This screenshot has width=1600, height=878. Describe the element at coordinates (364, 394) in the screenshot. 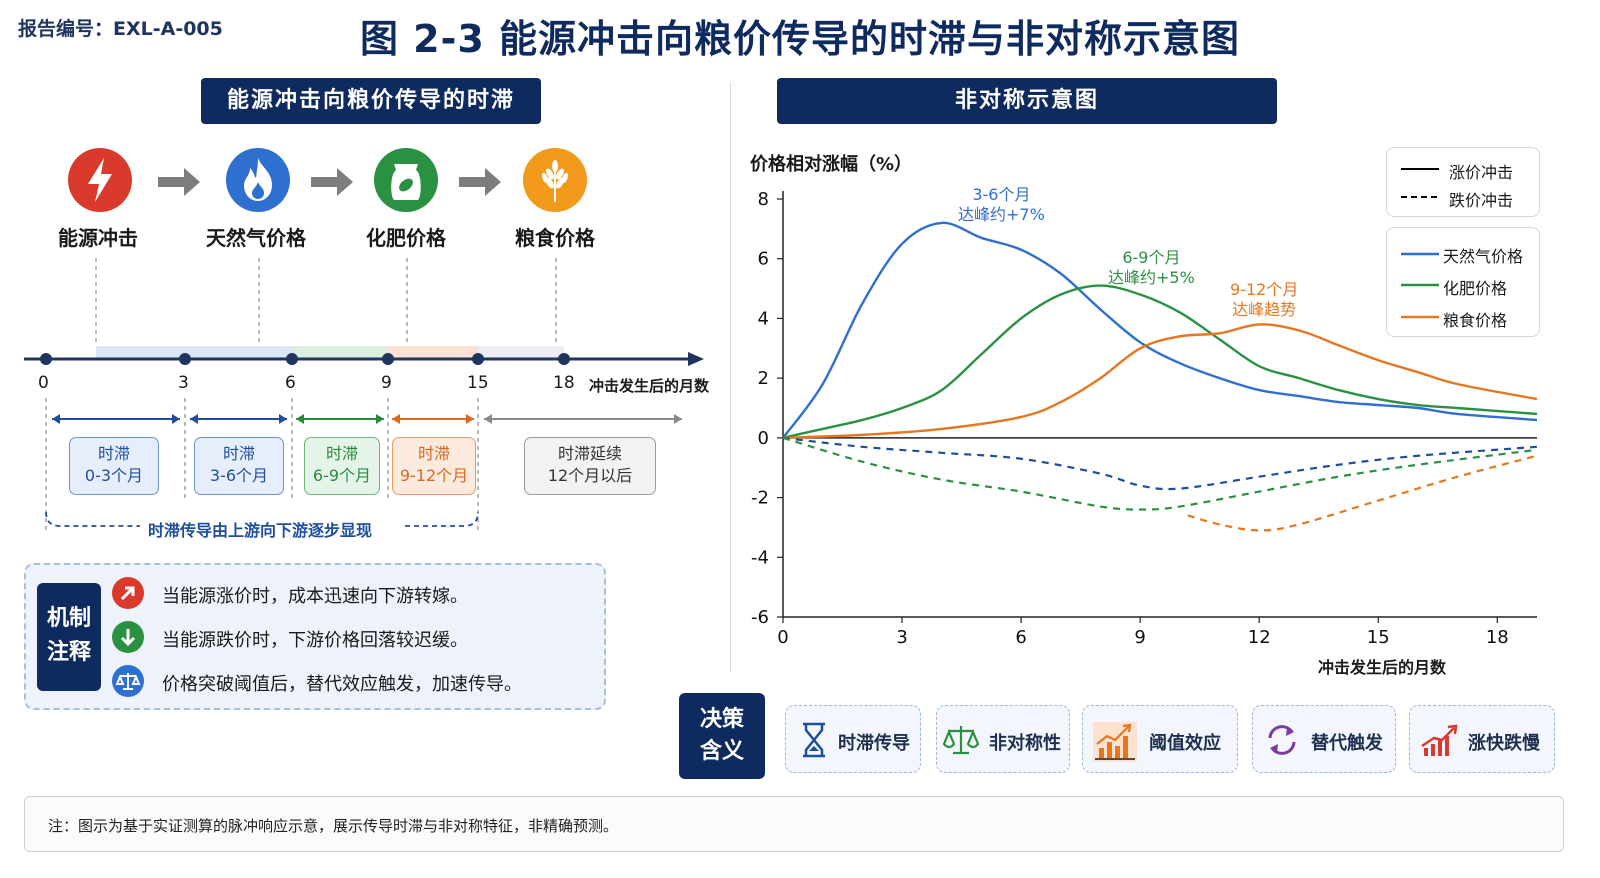

I see `timeline-diagram` at that location.